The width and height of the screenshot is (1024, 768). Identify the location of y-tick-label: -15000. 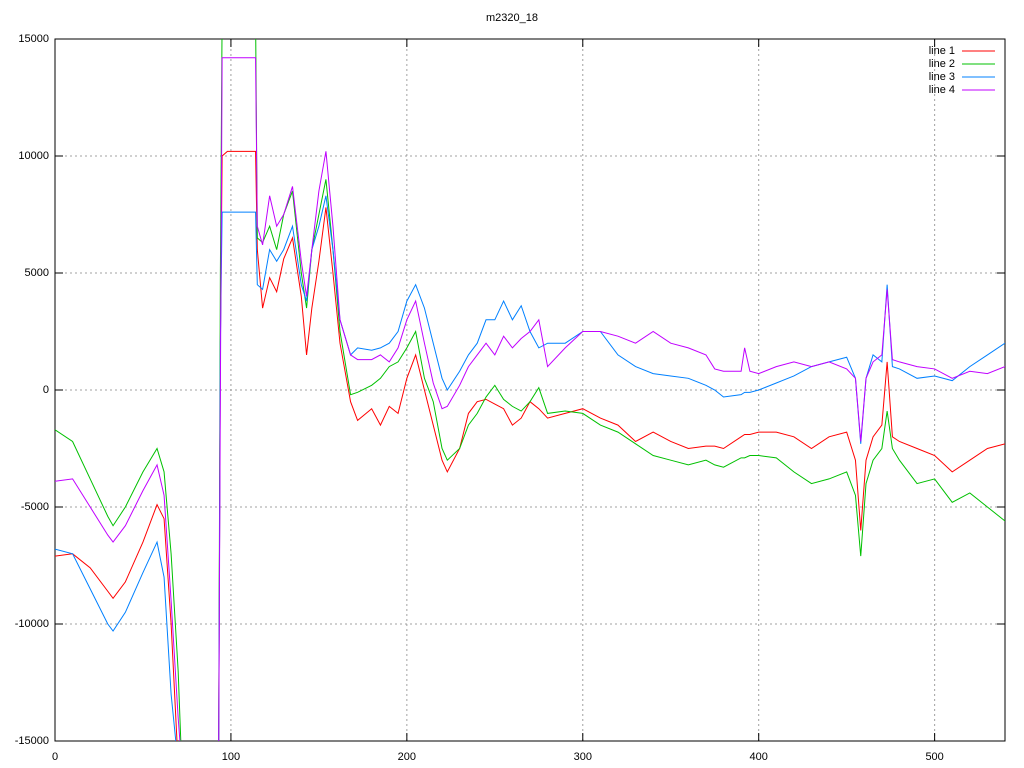
(32, 741).